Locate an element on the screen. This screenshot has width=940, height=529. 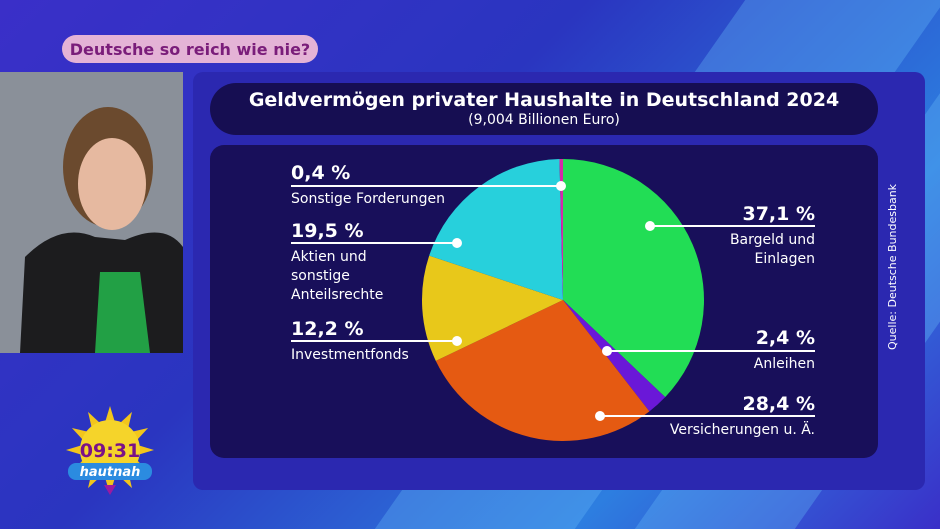
presenter-silhouette is located at coordinates (91, 212).